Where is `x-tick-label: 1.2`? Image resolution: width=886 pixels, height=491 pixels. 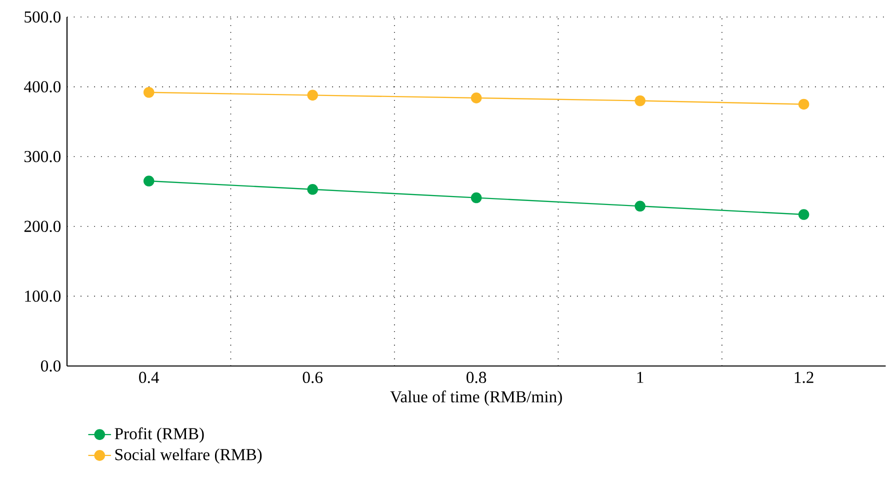 x-tick-label: 1.2 is located at coordinates (804, 378).